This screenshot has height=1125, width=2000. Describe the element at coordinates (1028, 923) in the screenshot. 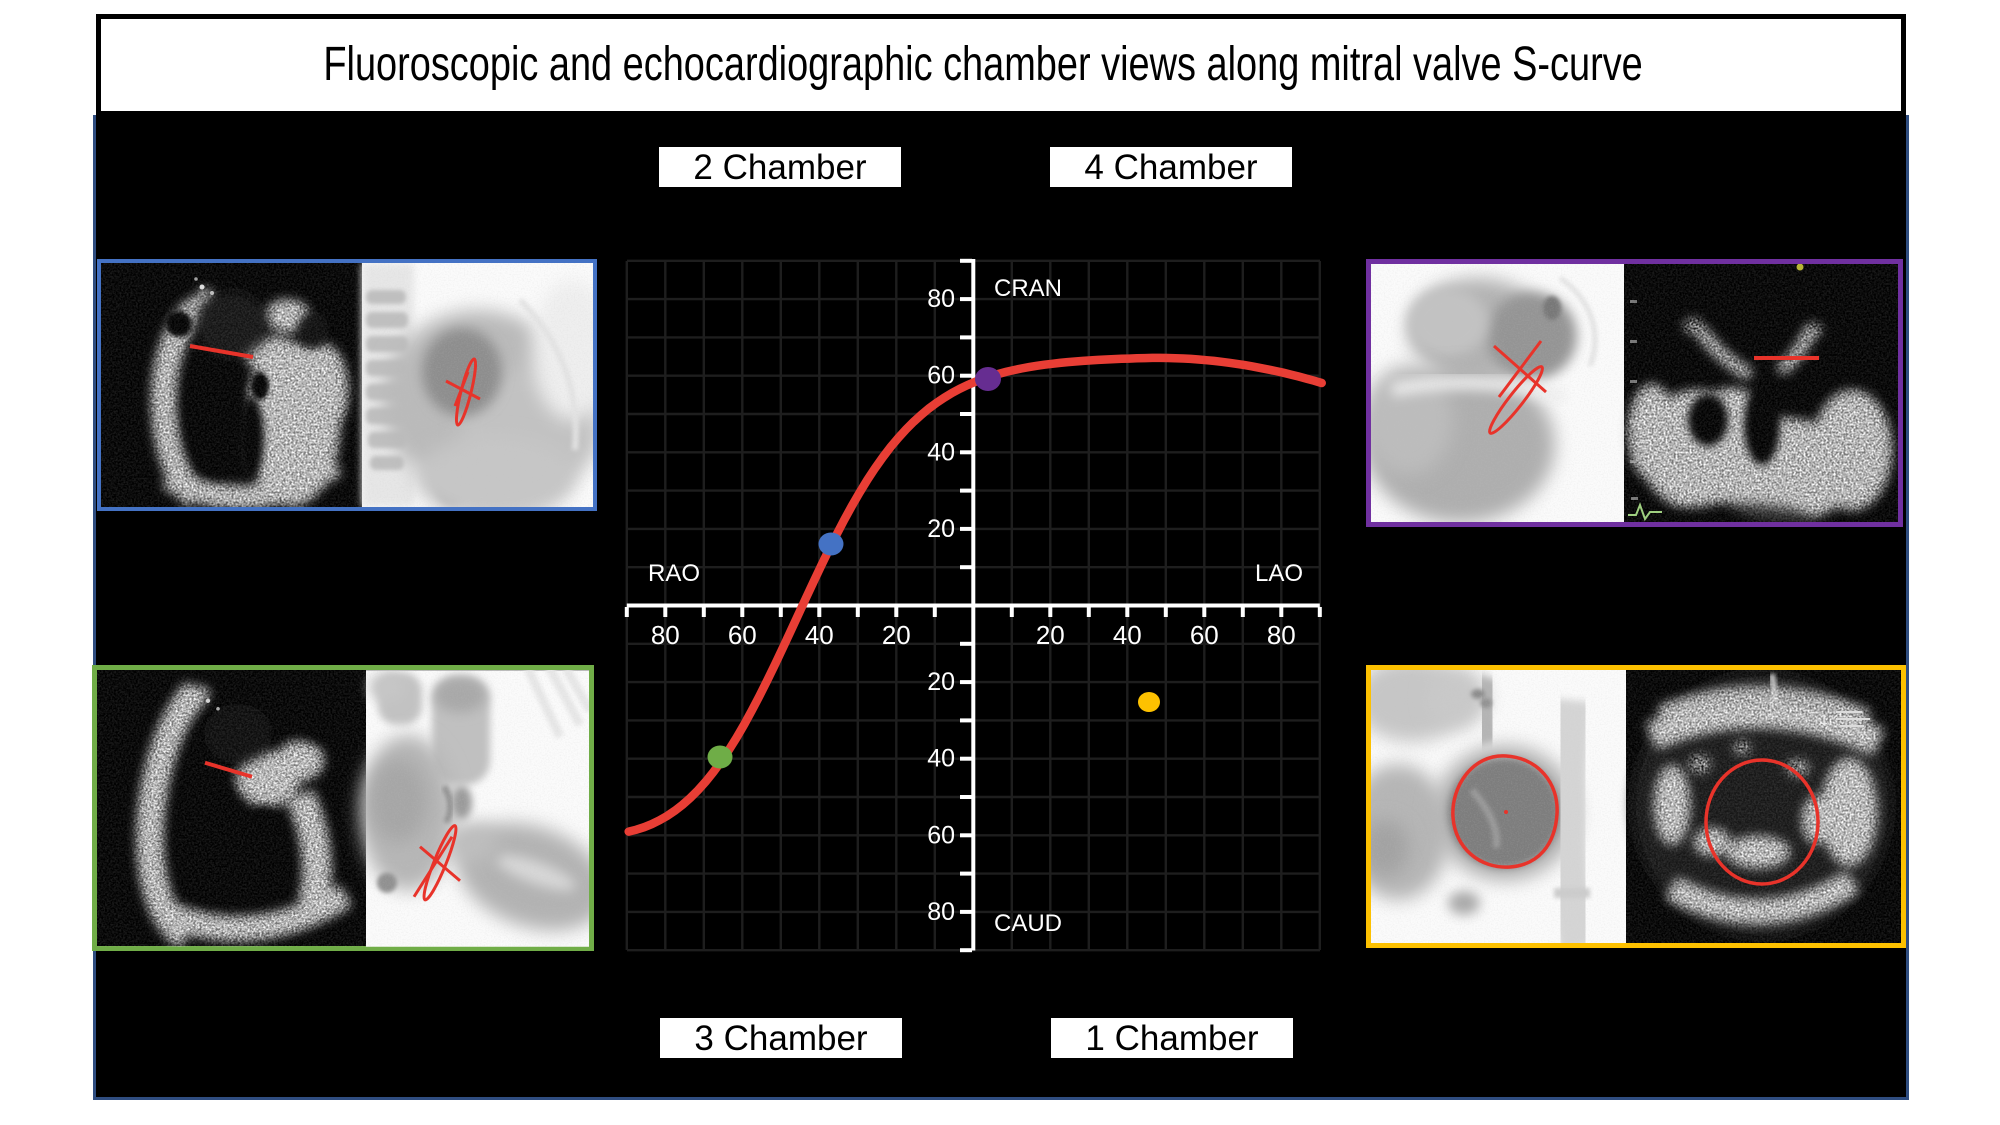

I see `svg-text: CAUD` at that location.